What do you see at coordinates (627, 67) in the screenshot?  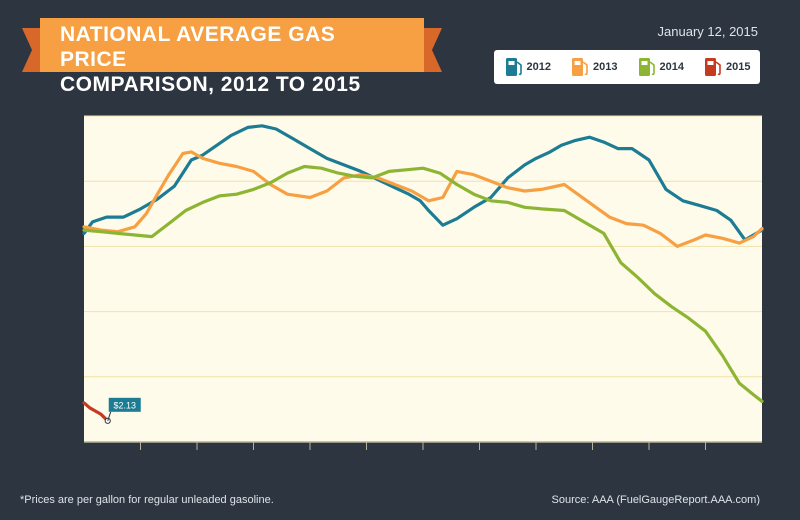 I see `legend: 2012 2013 2014 2015` at bounding box center [627, 67].